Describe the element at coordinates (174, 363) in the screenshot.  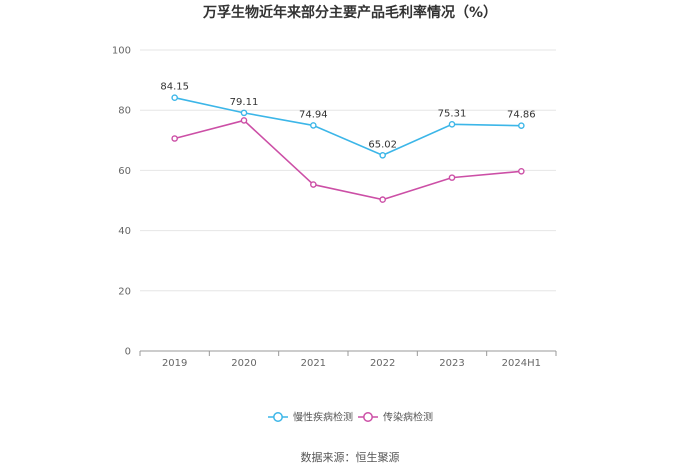
I see `x-tick-label: 2019` at that location.